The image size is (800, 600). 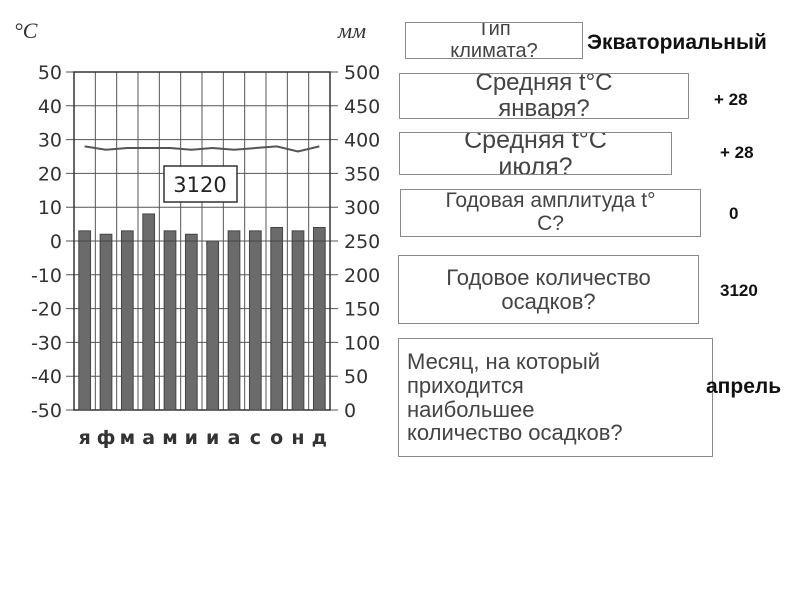 I want to click on left-tick-label: 50, so click(x=50, y=73).